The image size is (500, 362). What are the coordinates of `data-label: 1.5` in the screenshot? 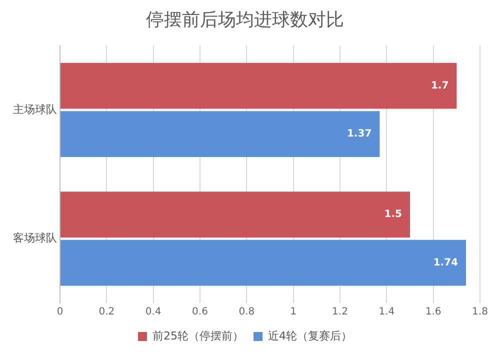 It's located at (393, 214).